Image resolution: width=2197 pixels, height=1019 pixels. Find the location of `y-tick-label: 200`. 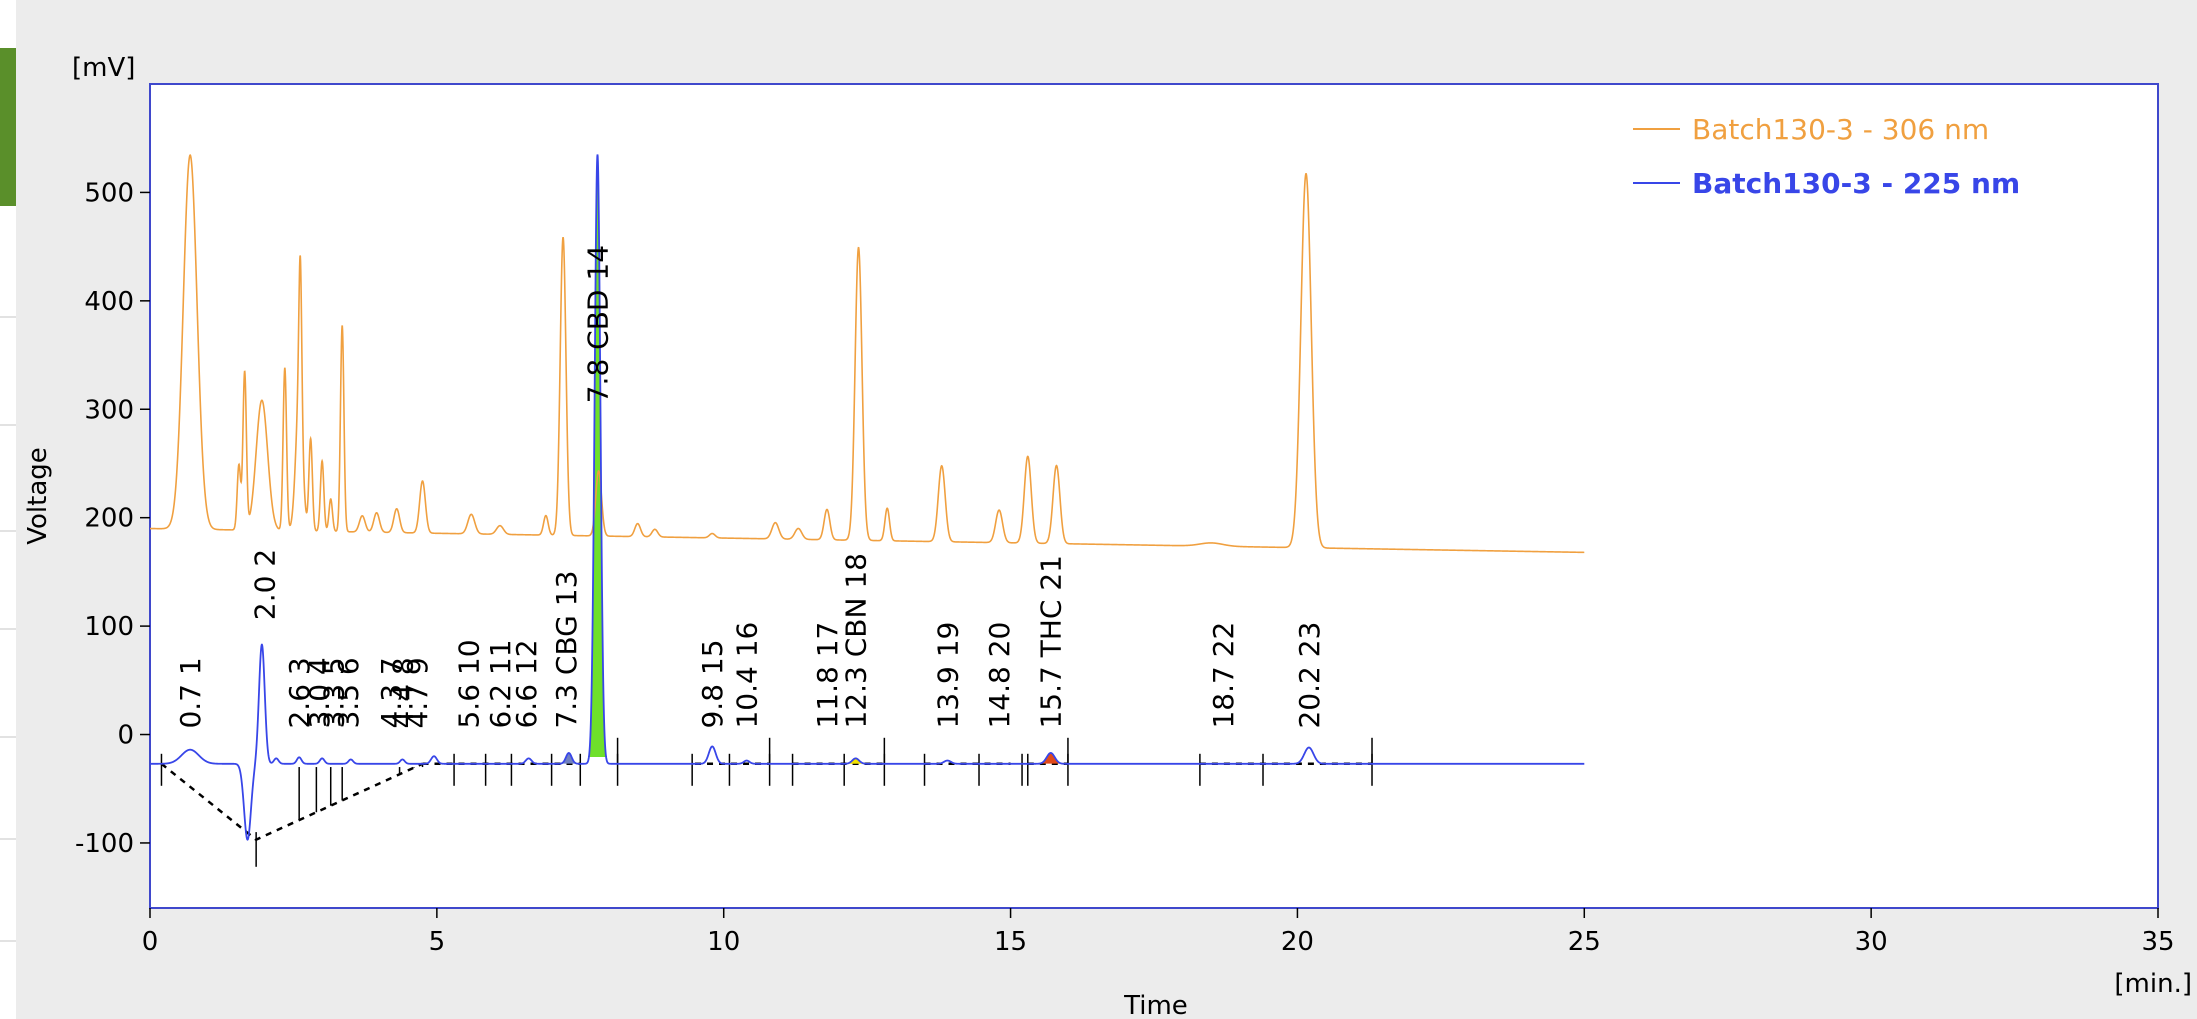

y-tick-label: 200 is located at coordinates (109, 519).